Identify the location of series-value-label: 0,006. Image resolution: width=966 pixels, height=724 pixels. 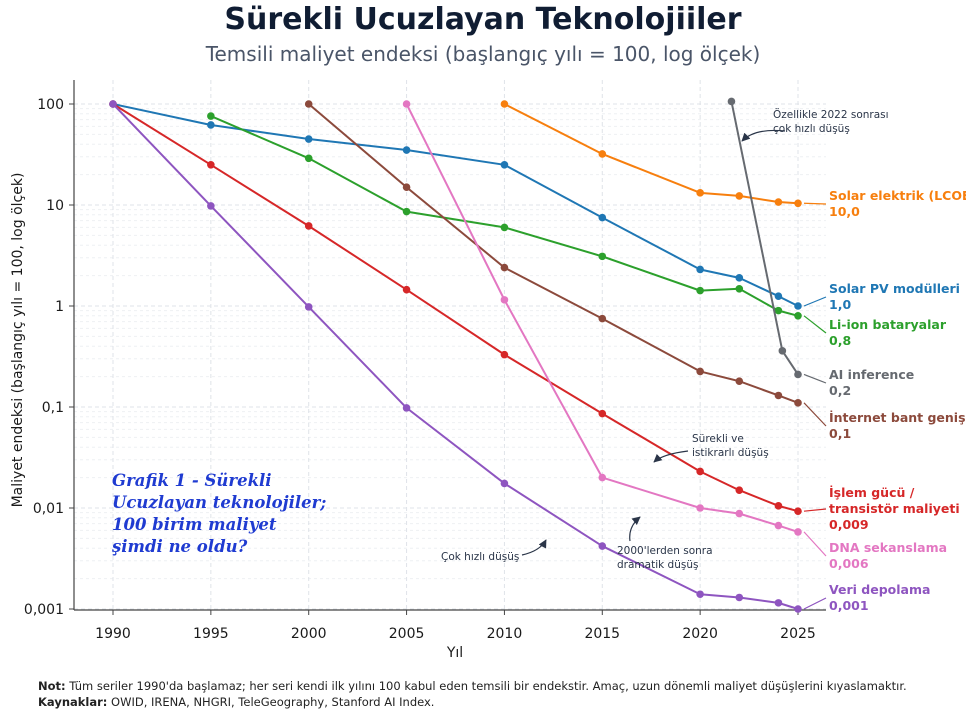
(849, 563).